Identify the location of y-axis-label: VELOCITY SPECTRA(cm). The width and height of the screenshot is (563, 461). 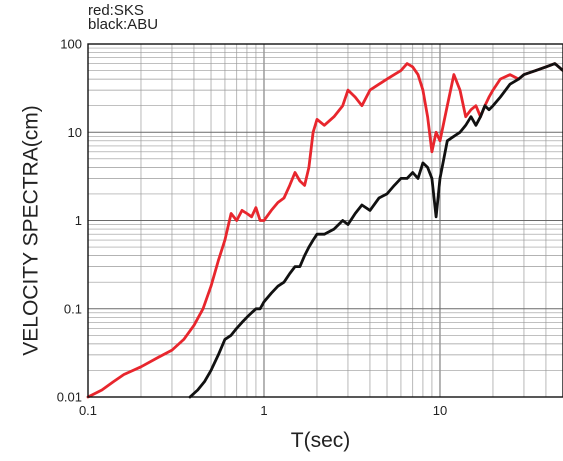
(30, 230).